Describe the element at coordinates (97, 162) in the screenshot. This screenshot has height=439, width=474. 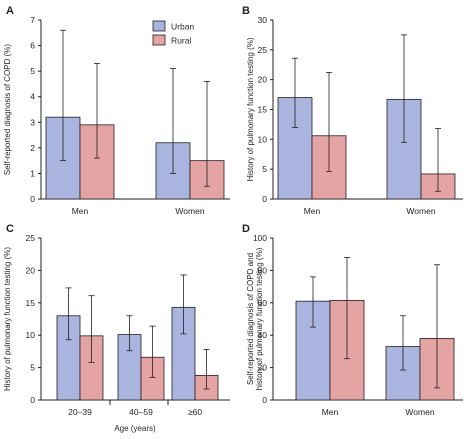
I see `bar-rural-men` at that location.